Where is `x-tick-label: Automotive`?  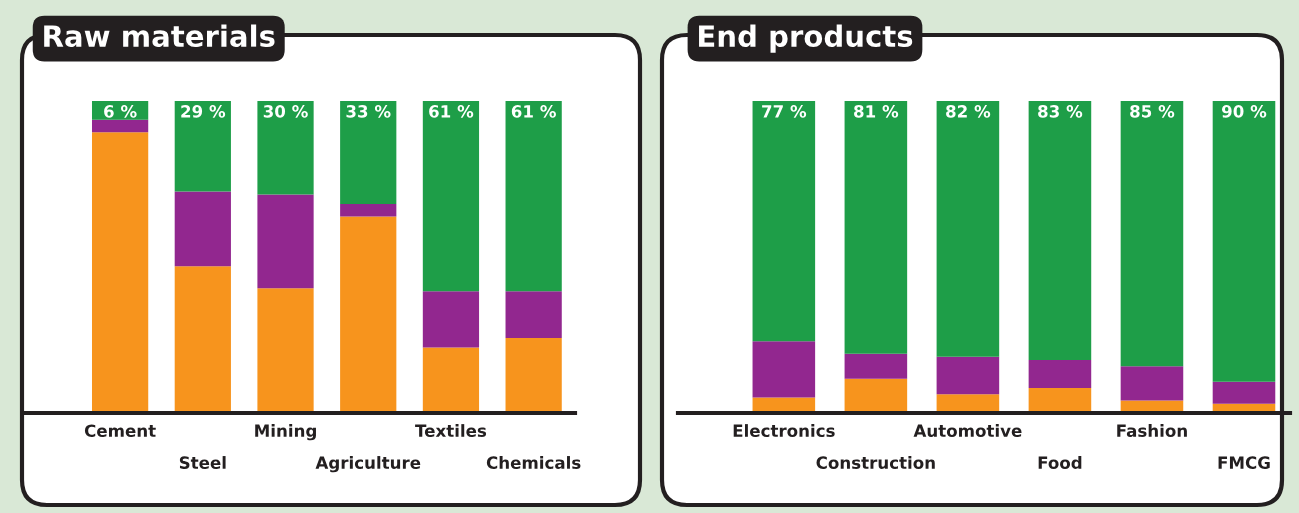 x-tick-label: Automotive is located at coordinates (967, 431).